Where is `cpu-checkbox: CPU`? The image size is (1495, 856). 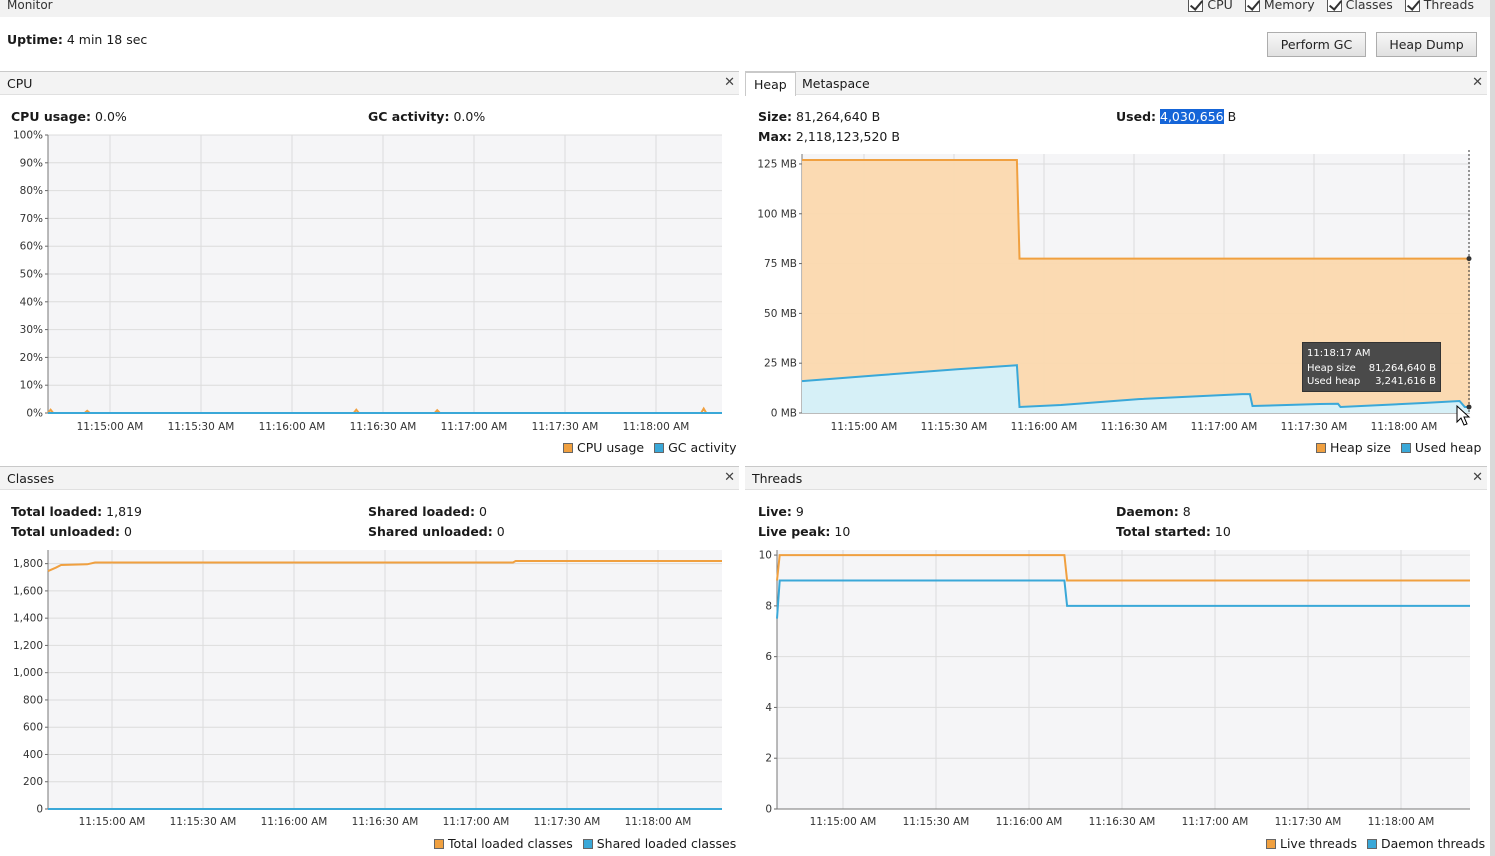 cpu-checkbox: CPU is located at coordinates (1210, 6).